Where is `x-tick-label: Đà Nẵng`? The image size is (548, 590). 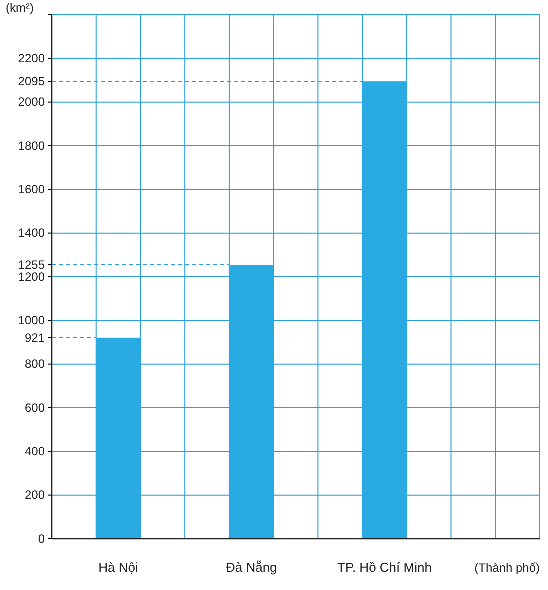
x-tick-label: Đà Nẵng is located at coordinates (252, 567).